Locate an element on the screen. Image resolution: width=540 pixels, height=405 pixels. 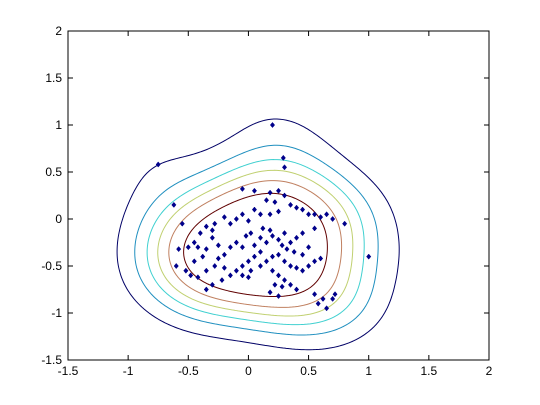
x-tick-label: 1 is located at coordinates (368, 371).